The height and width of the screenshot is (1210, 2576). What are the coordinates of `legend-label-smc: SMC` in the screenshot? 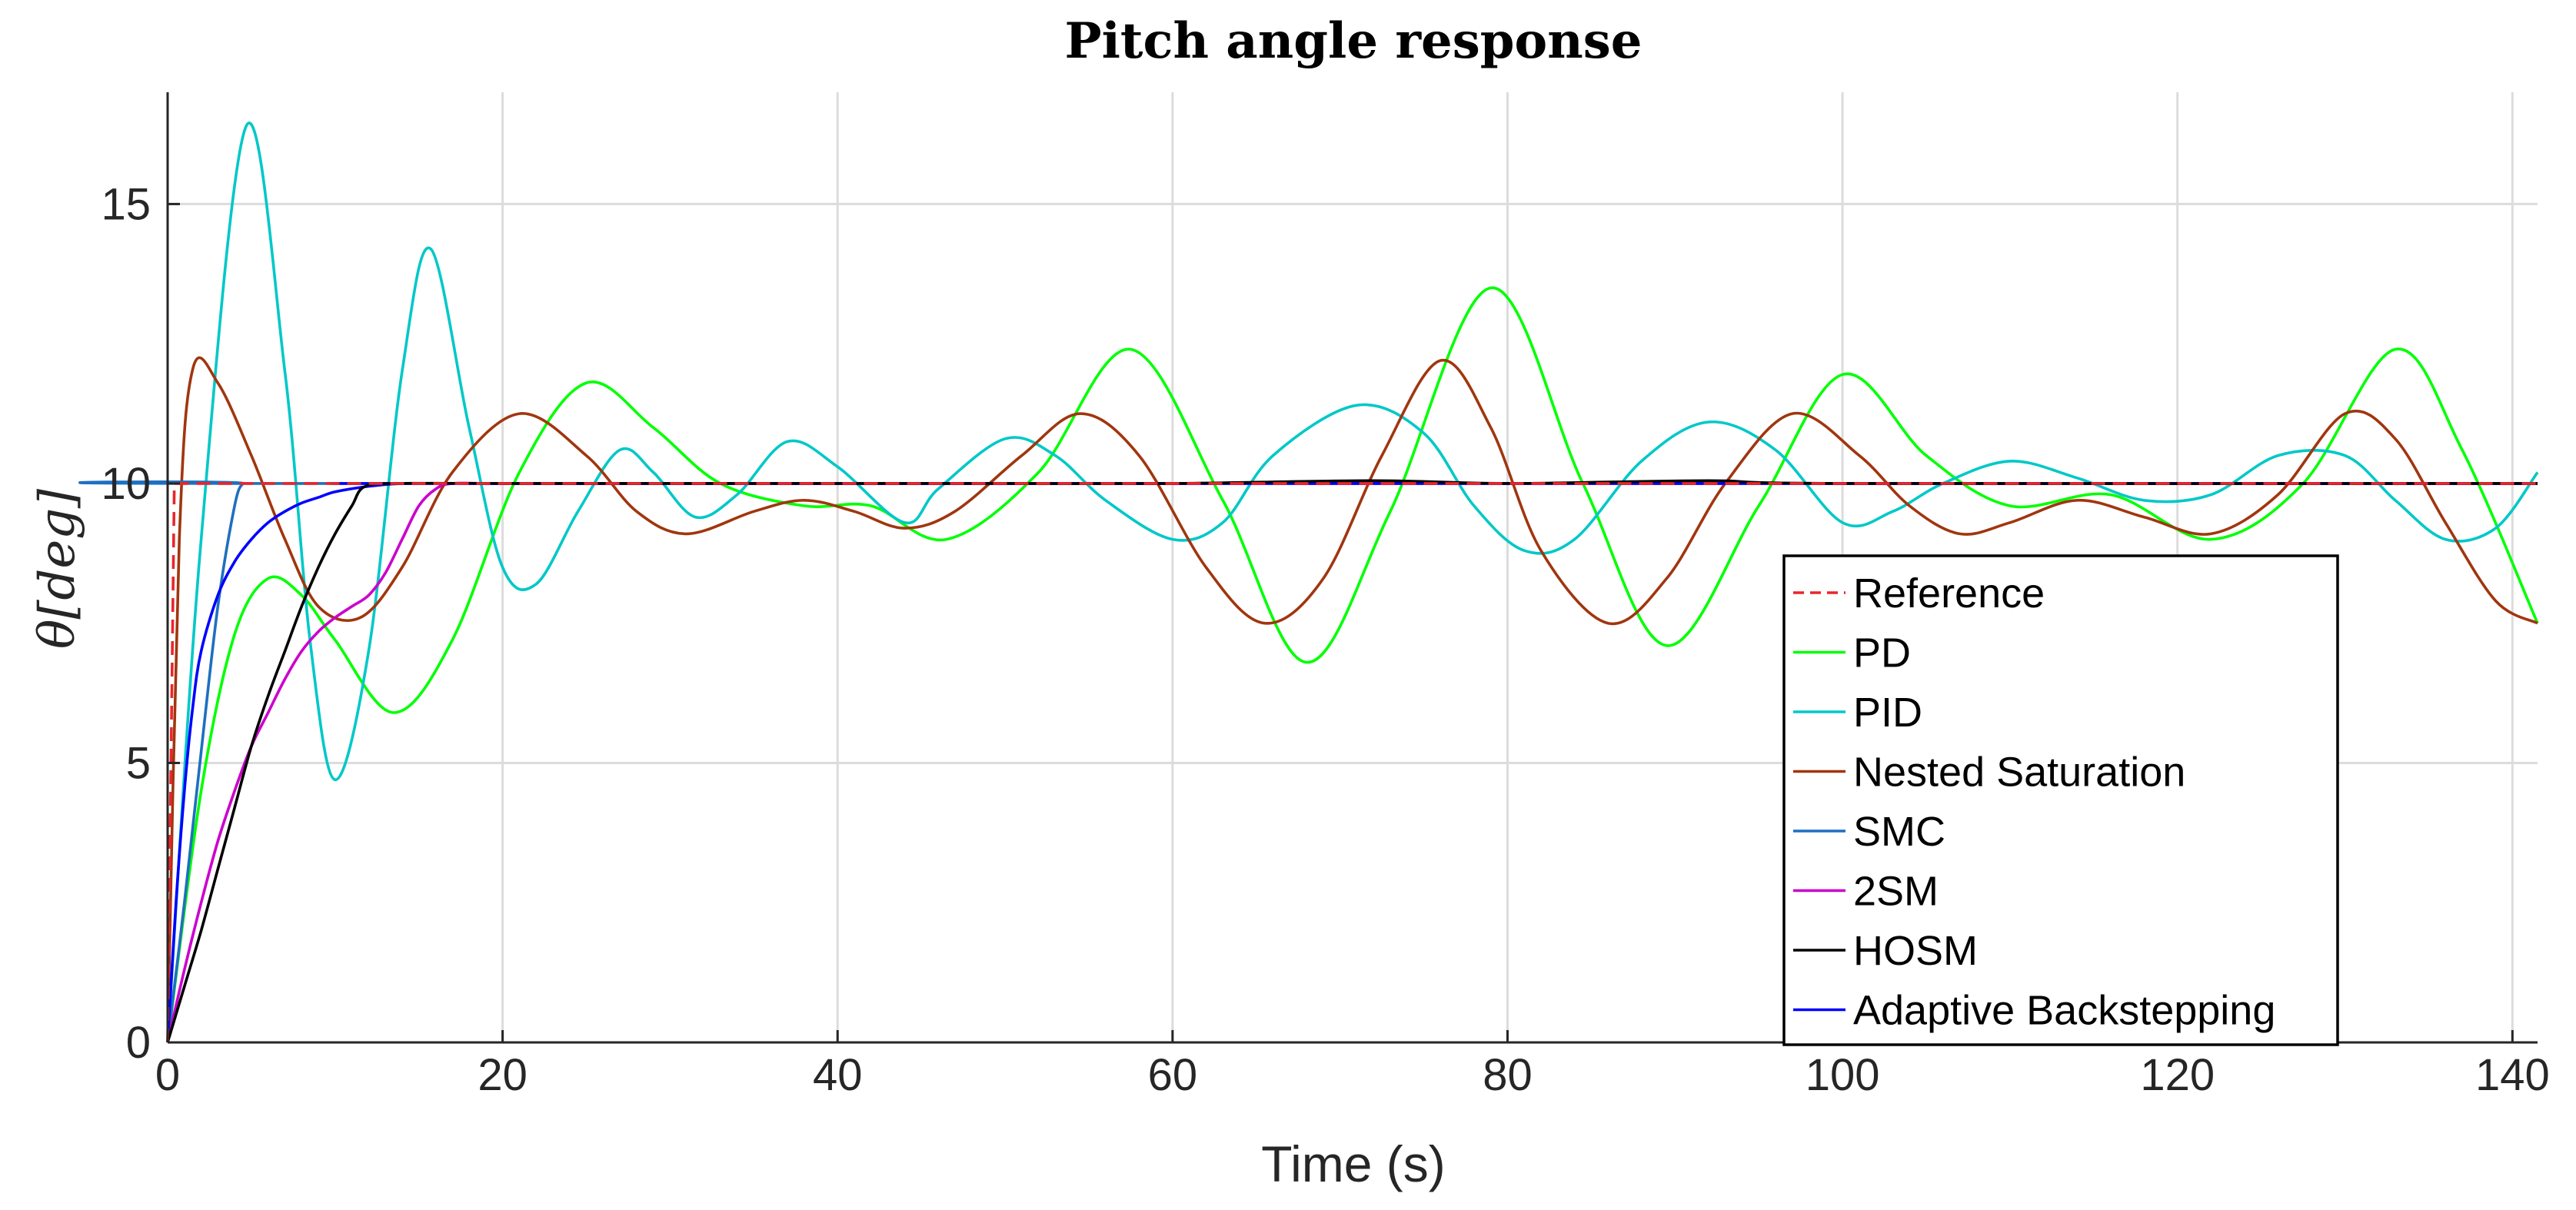 It's located at (1899, 832).